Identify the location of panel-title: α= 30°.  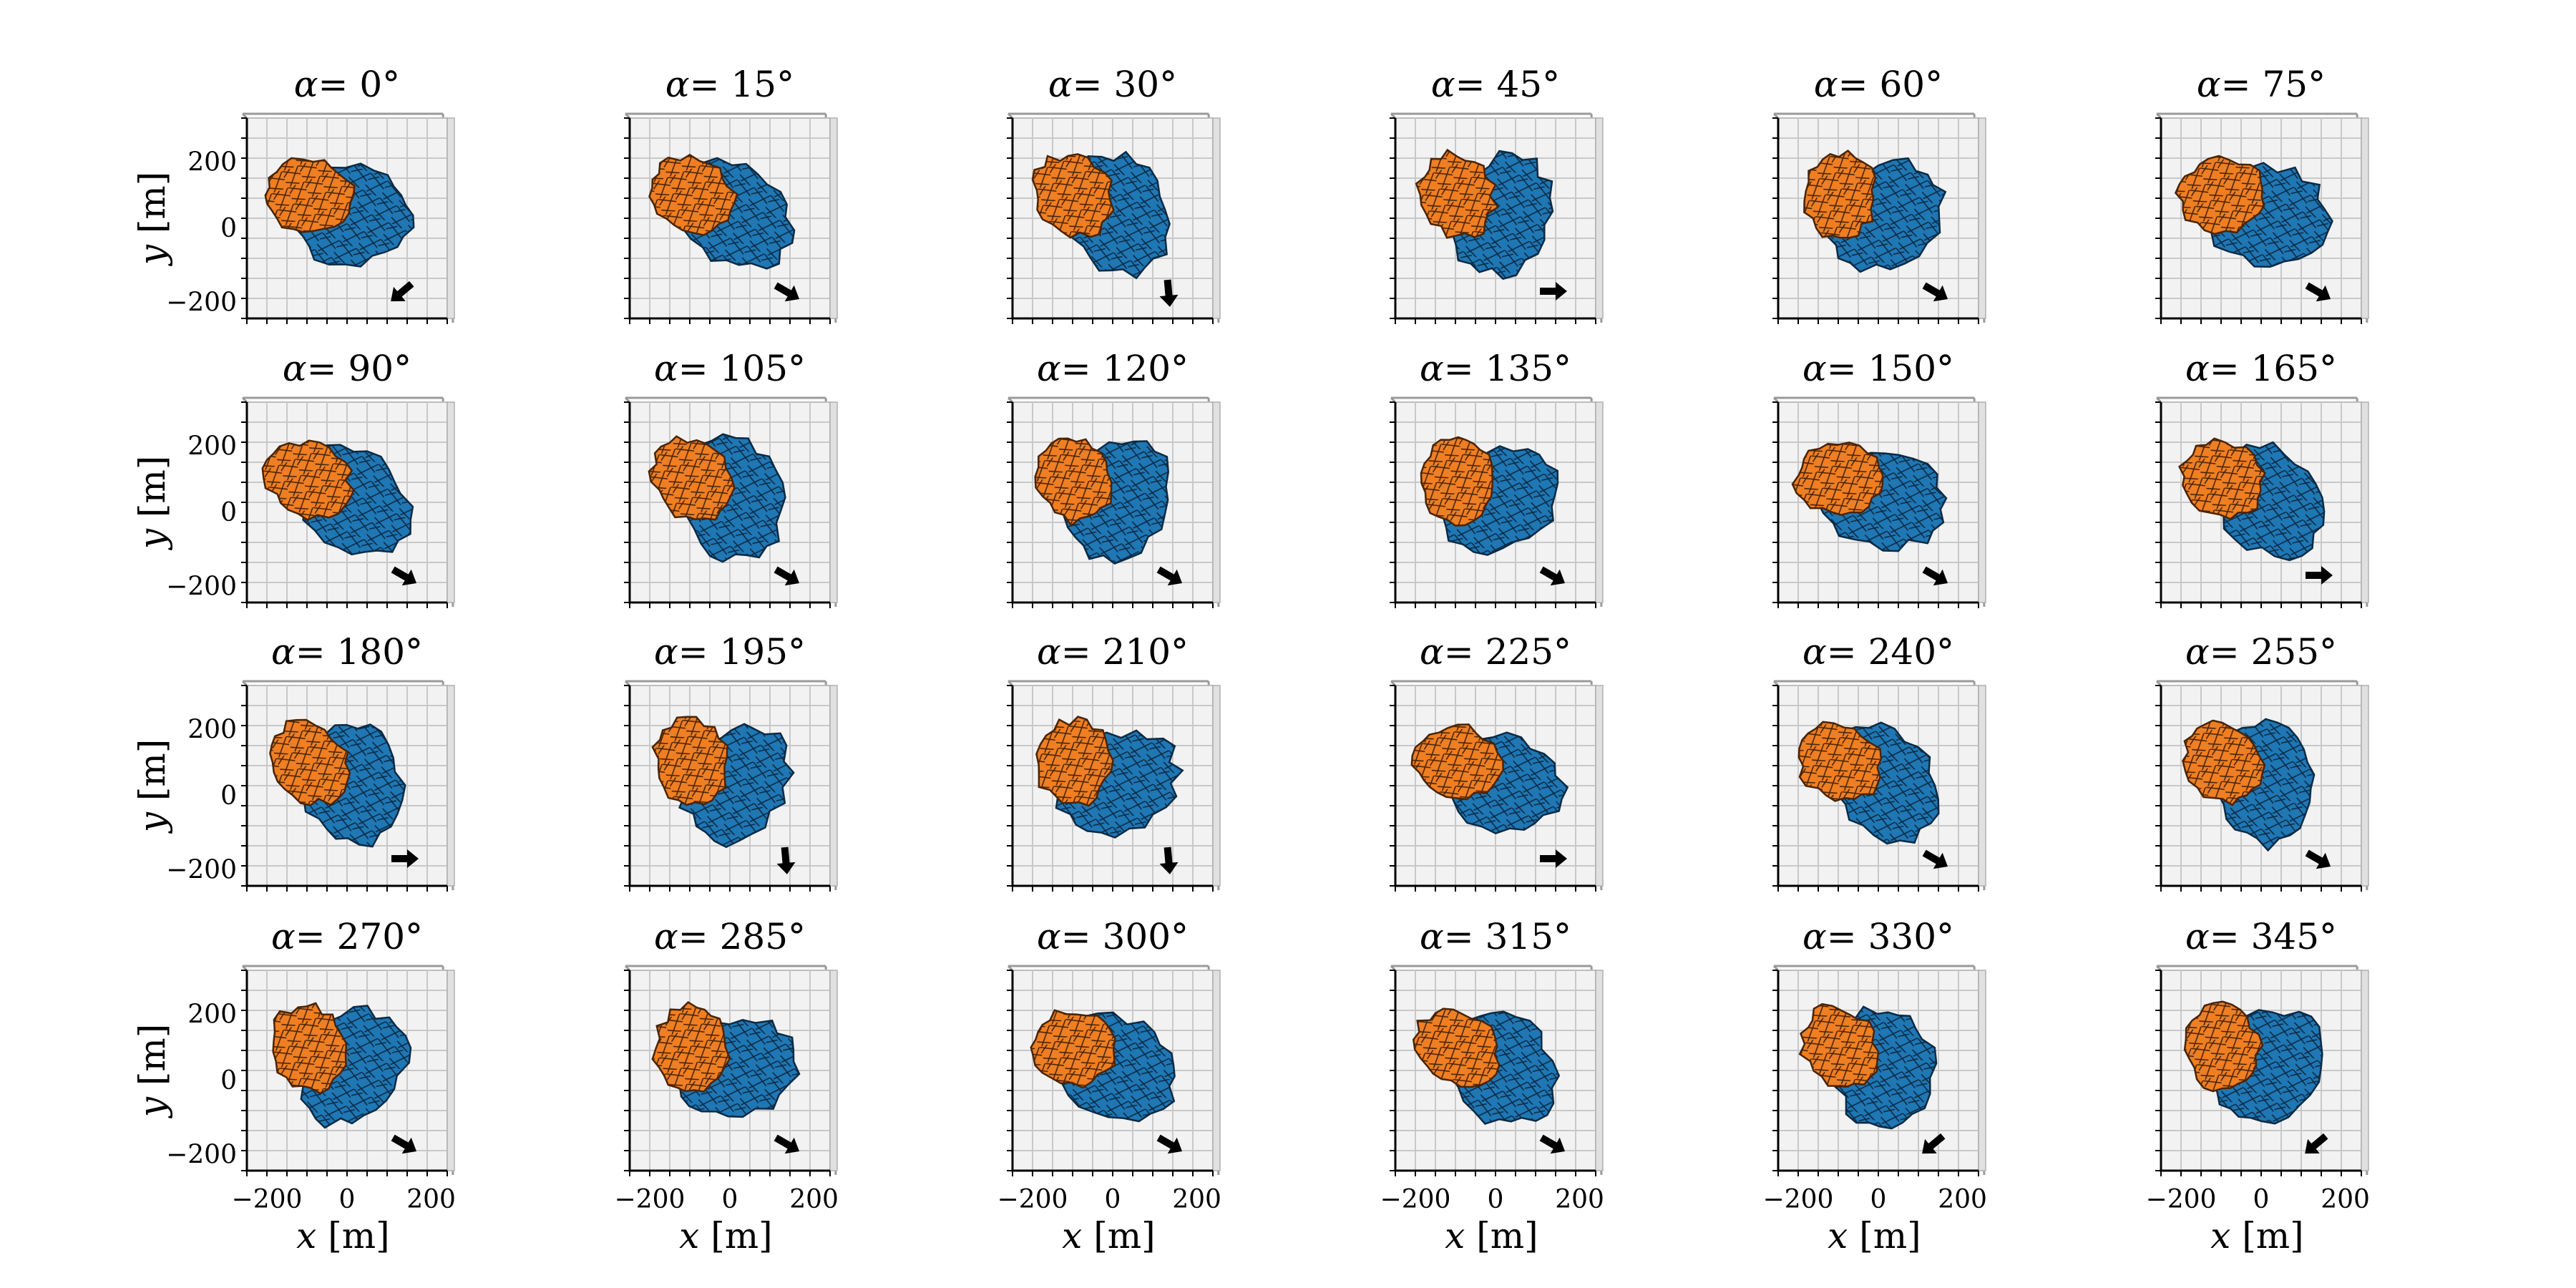
(1112, 84).